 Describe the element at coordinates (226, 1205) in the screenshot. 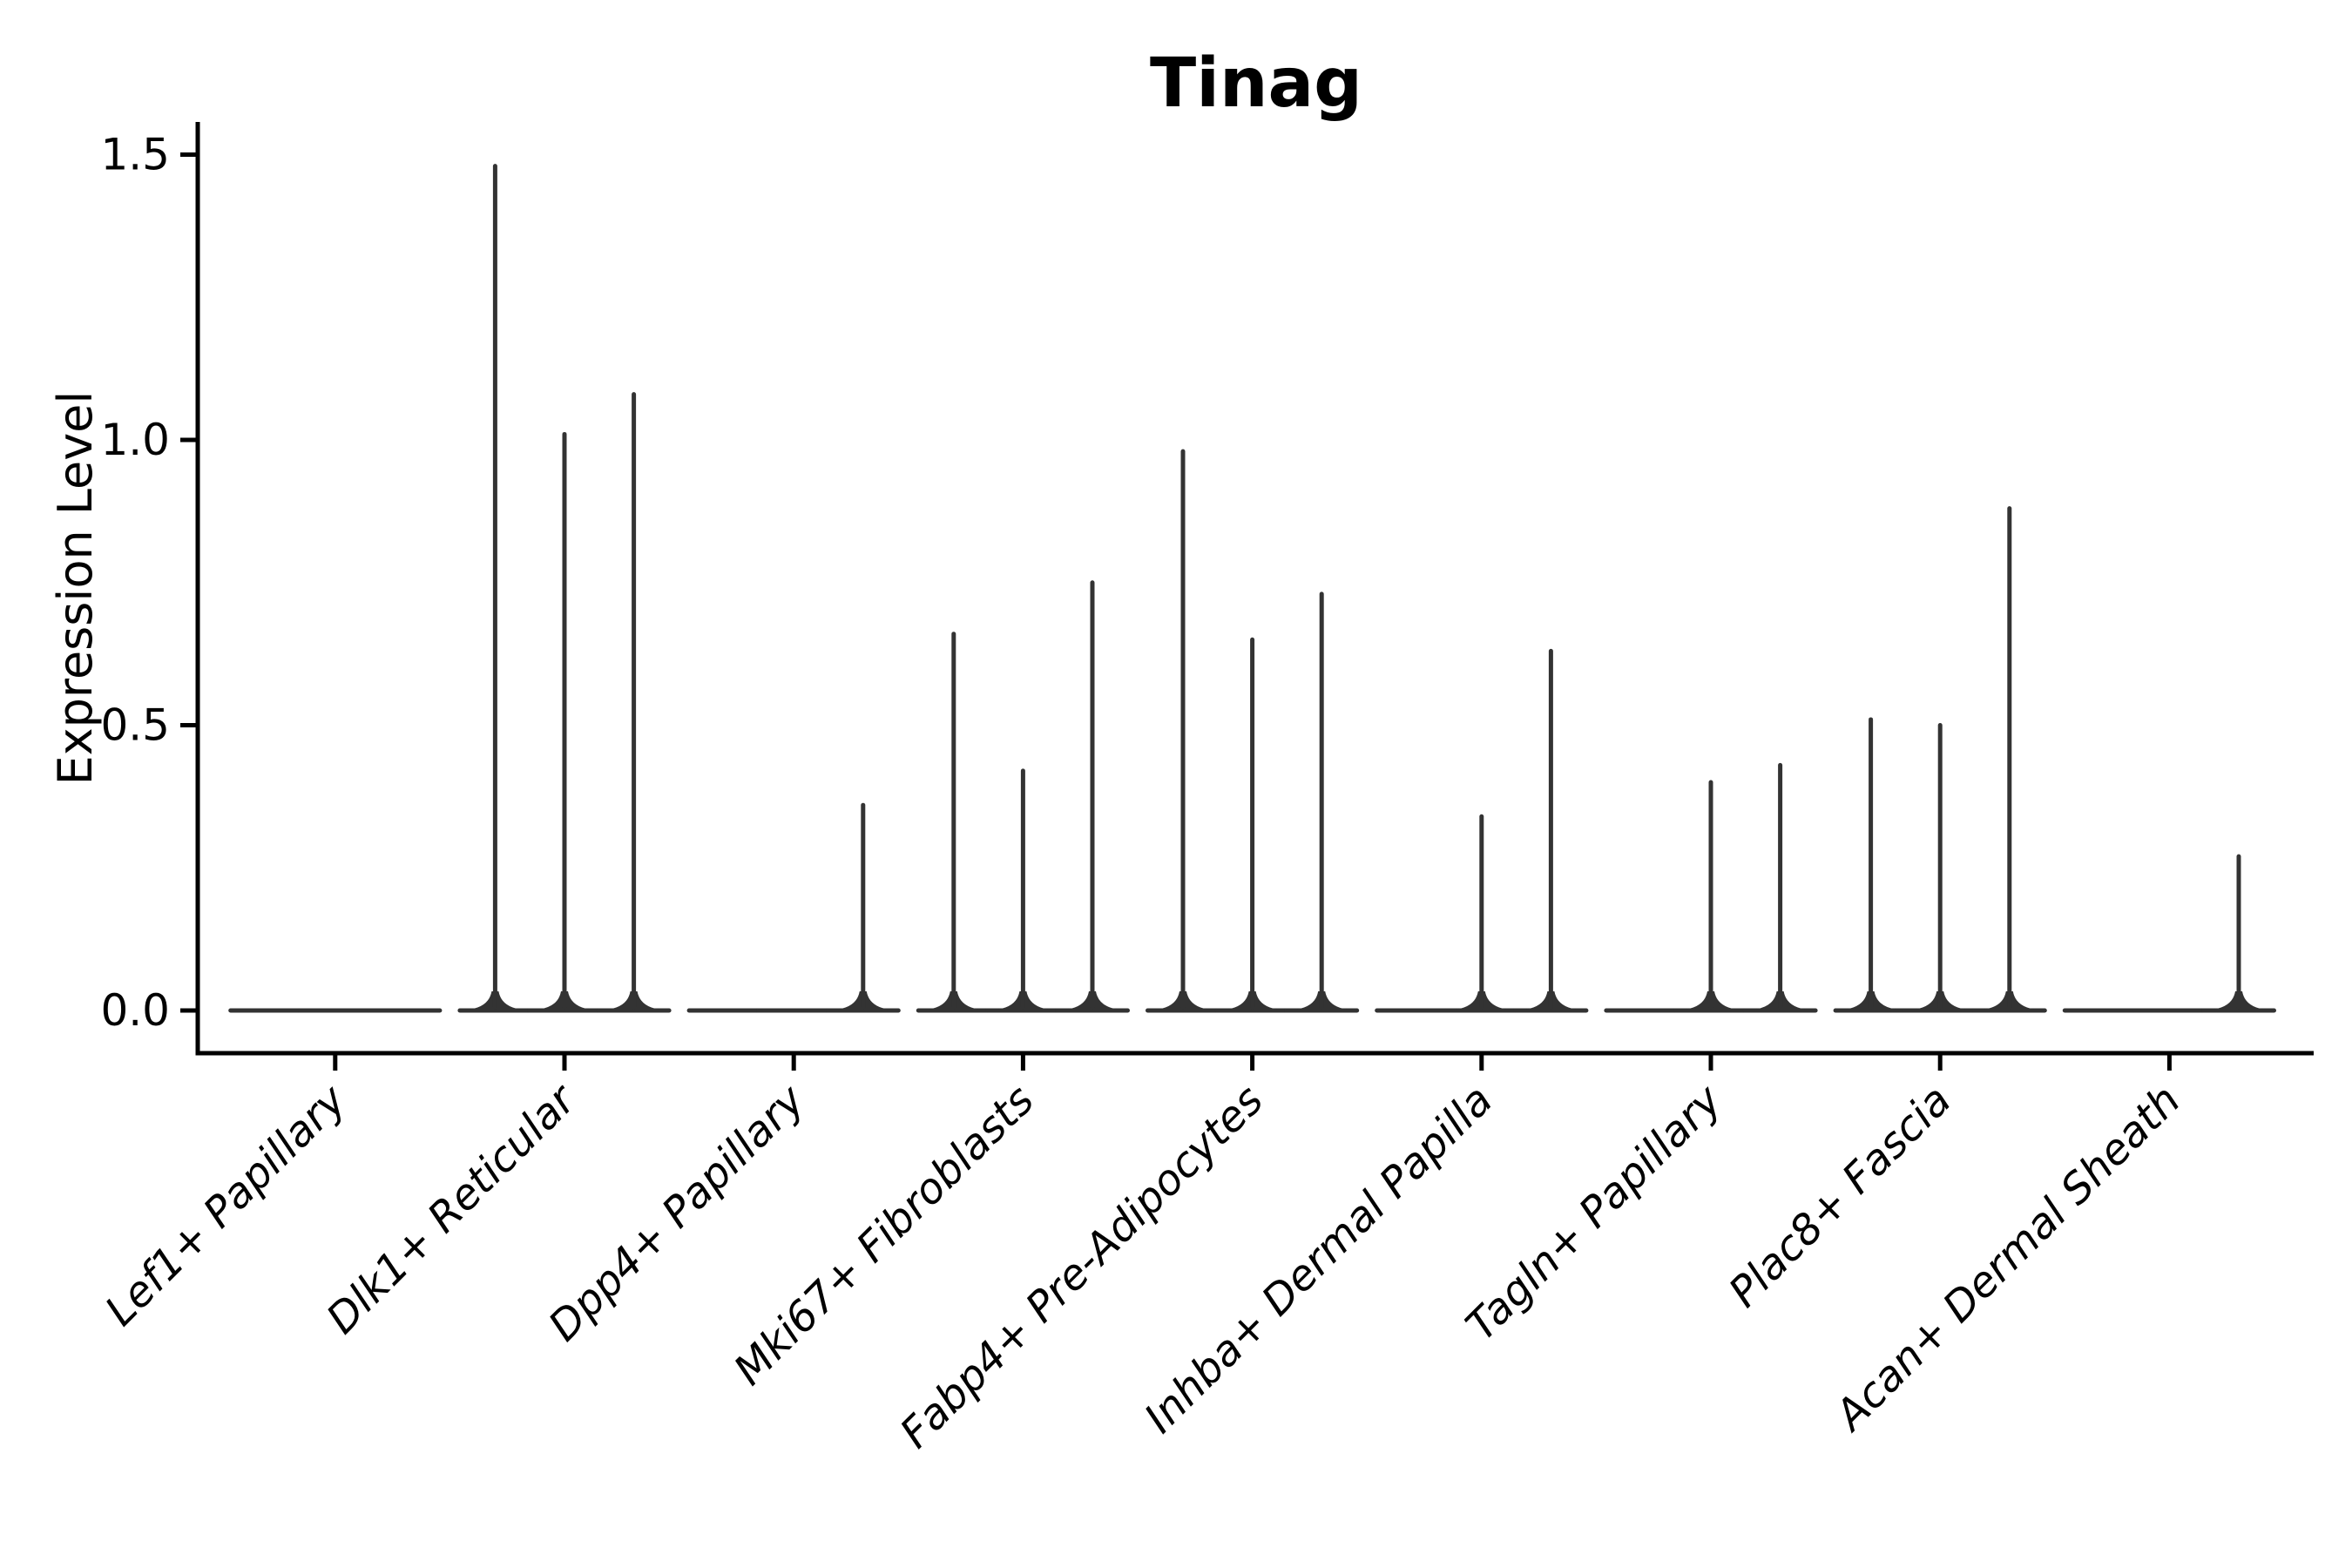

I see `x-tick-label: Lef1+ Papillary` at that location.